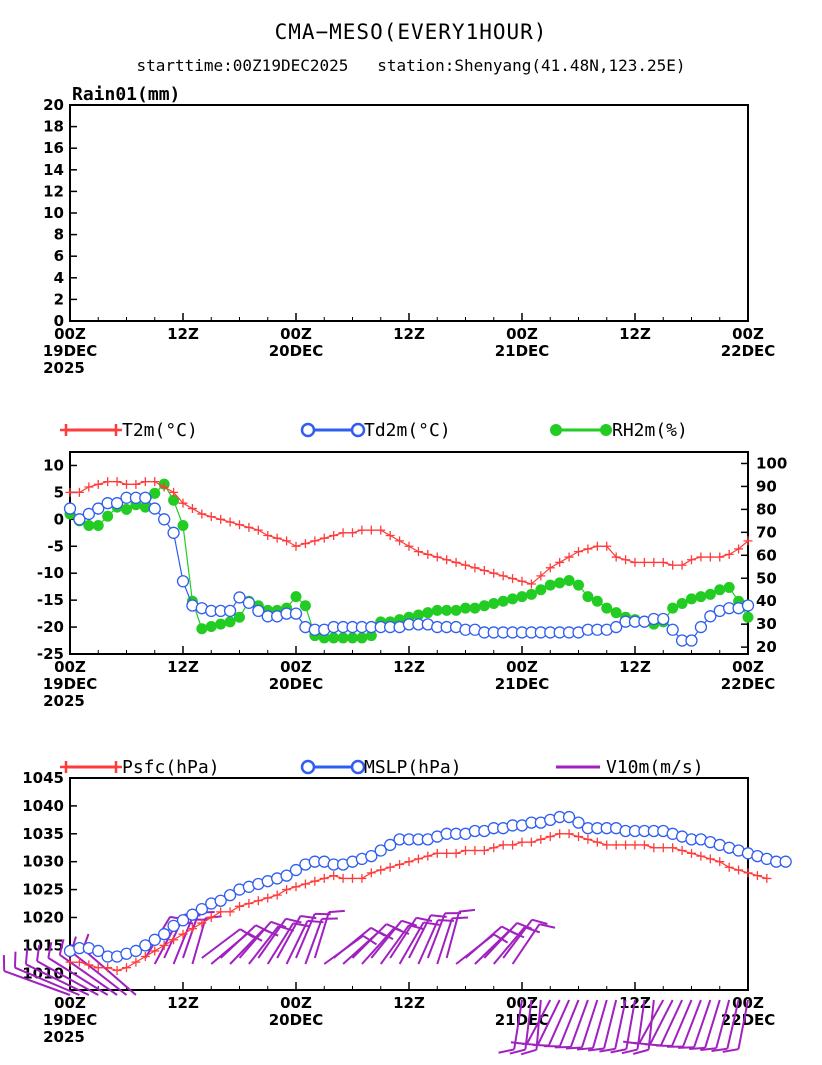 The height and width of the screenshot is (1065, 822). I want to click on rh-y2-tick-label: 20, so click(766, 647).